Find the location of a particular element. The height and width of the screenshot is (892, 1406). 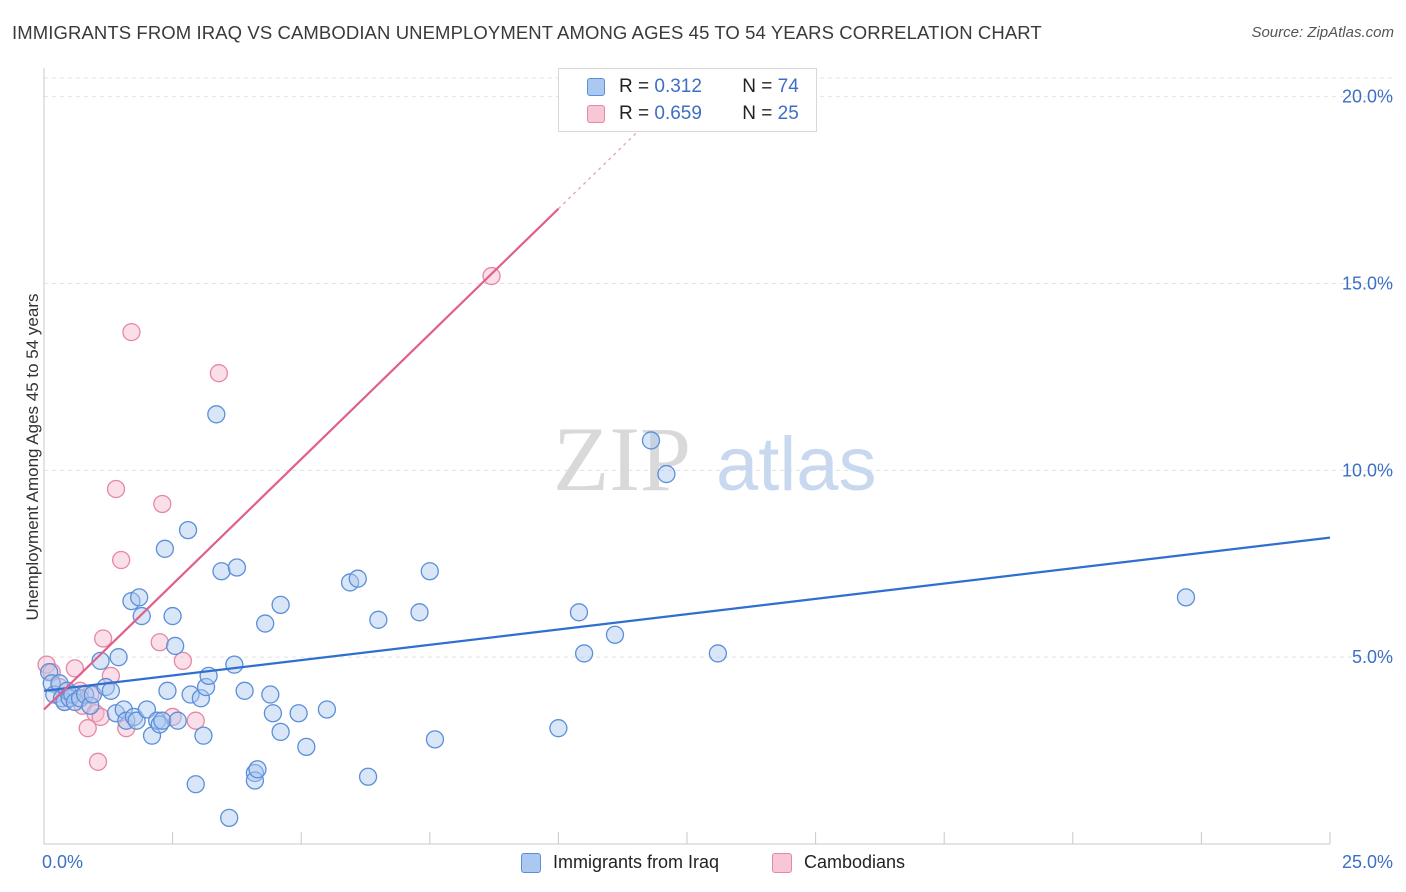

legend-cam-n-value: 25 is located at coordinates (788, 113).